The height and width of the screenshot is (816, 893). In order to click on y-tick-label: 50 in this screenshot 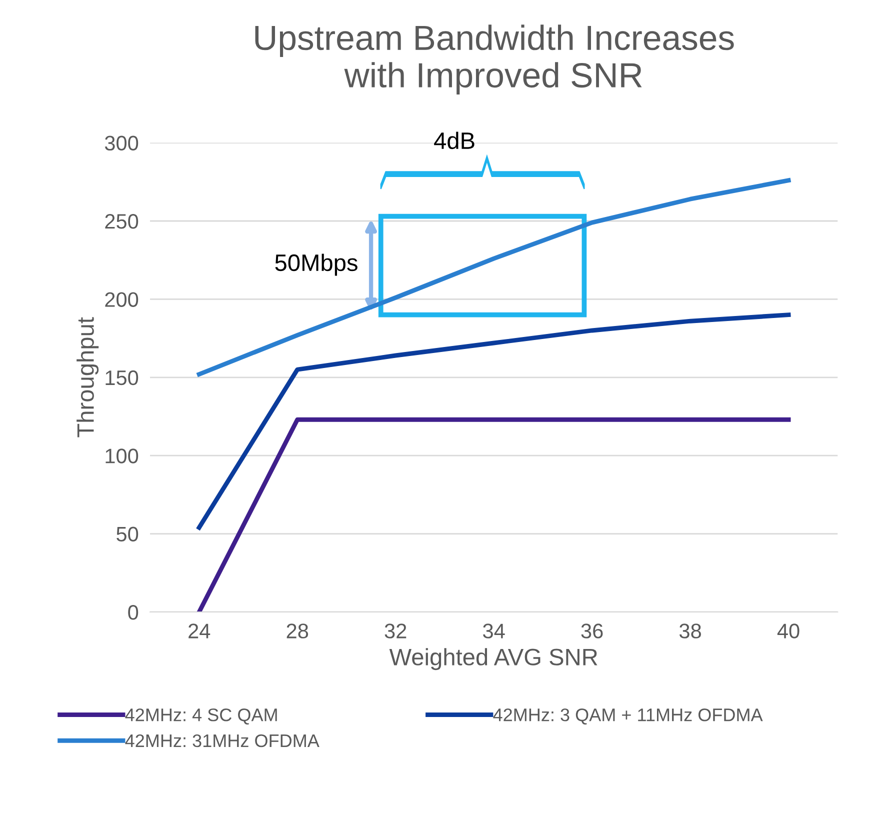, I will do `click(127, 534)`.